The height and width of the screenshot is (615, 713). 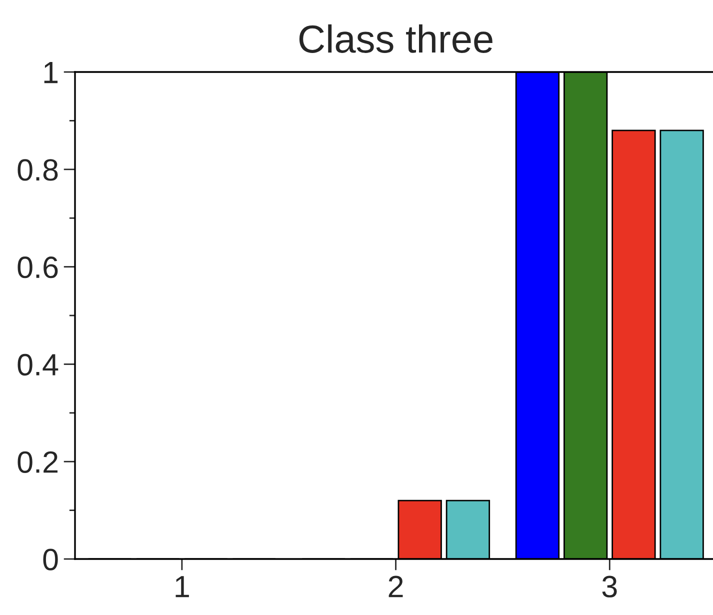 What do you see at coordinates (51, 73) in the screenshot?
I see `y-tick-label: 1` at bounding box center [51, 73].